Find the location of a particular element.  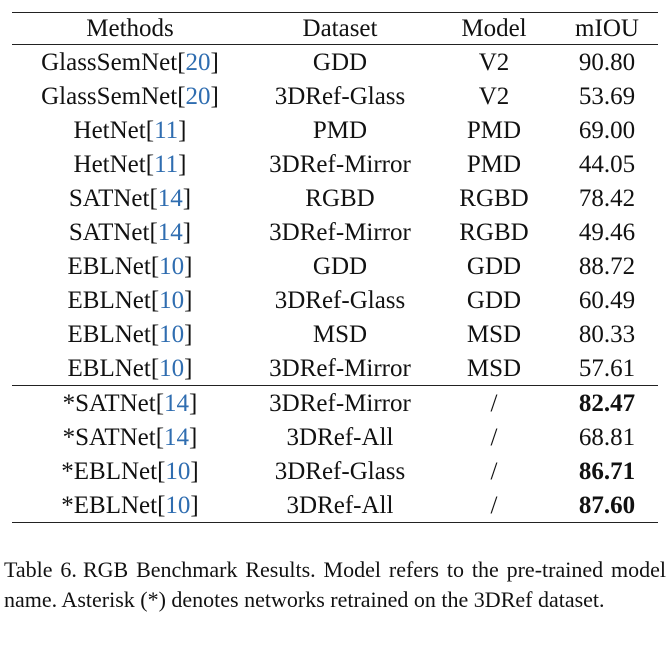

cell-dataset: GDD is located at coordinates (340, 62).